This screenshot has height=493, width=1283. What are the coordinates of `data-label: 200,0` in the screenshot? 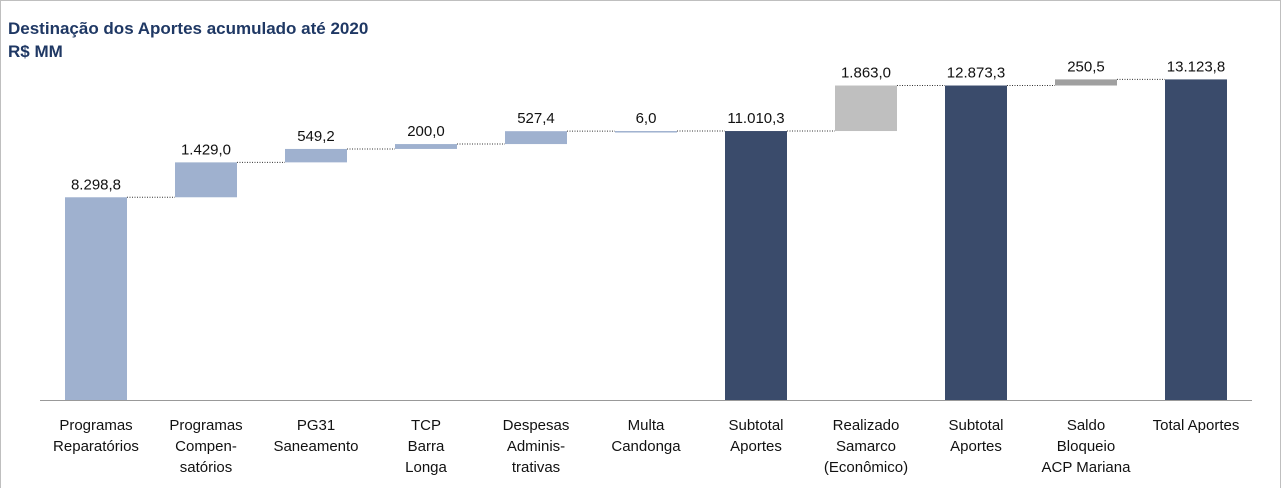 It's located at (426, 131).